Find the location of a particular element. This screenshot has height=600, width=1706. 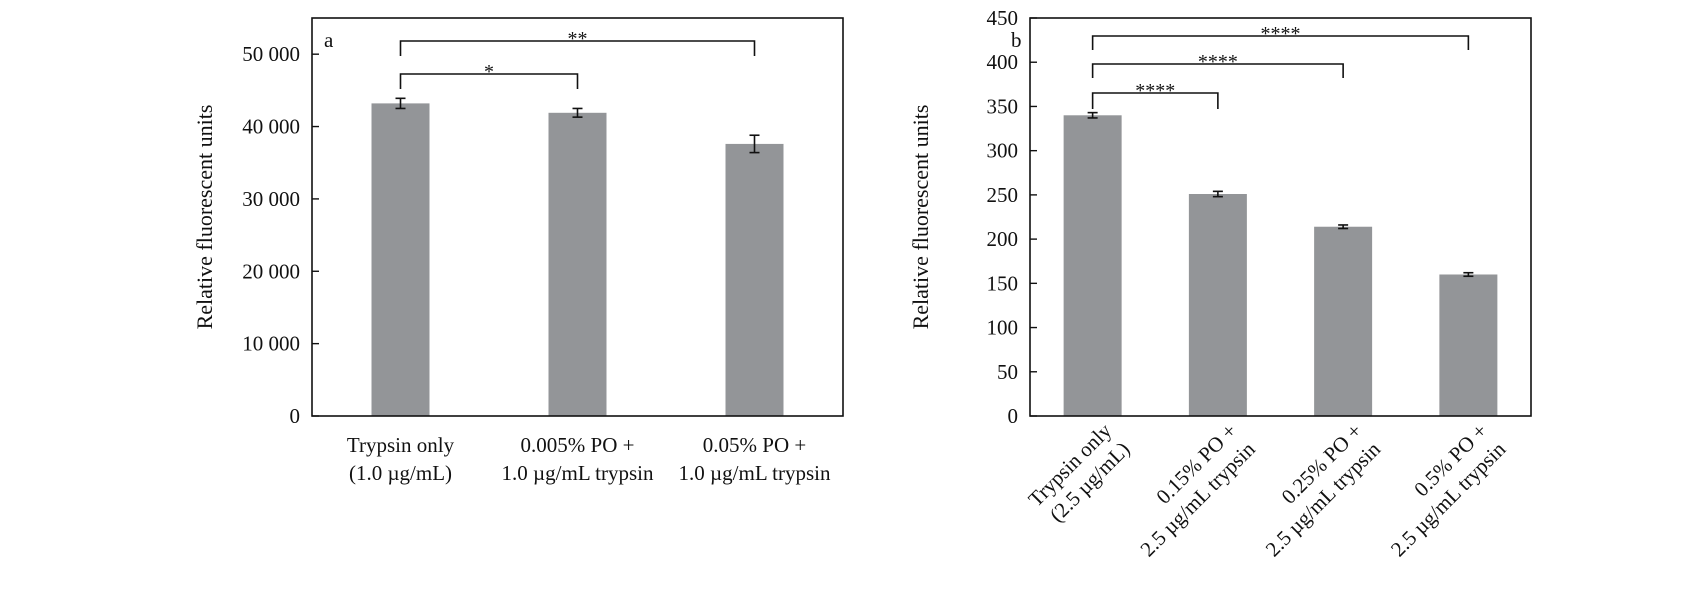

significance-label: * is located at coordinates (489, 72).